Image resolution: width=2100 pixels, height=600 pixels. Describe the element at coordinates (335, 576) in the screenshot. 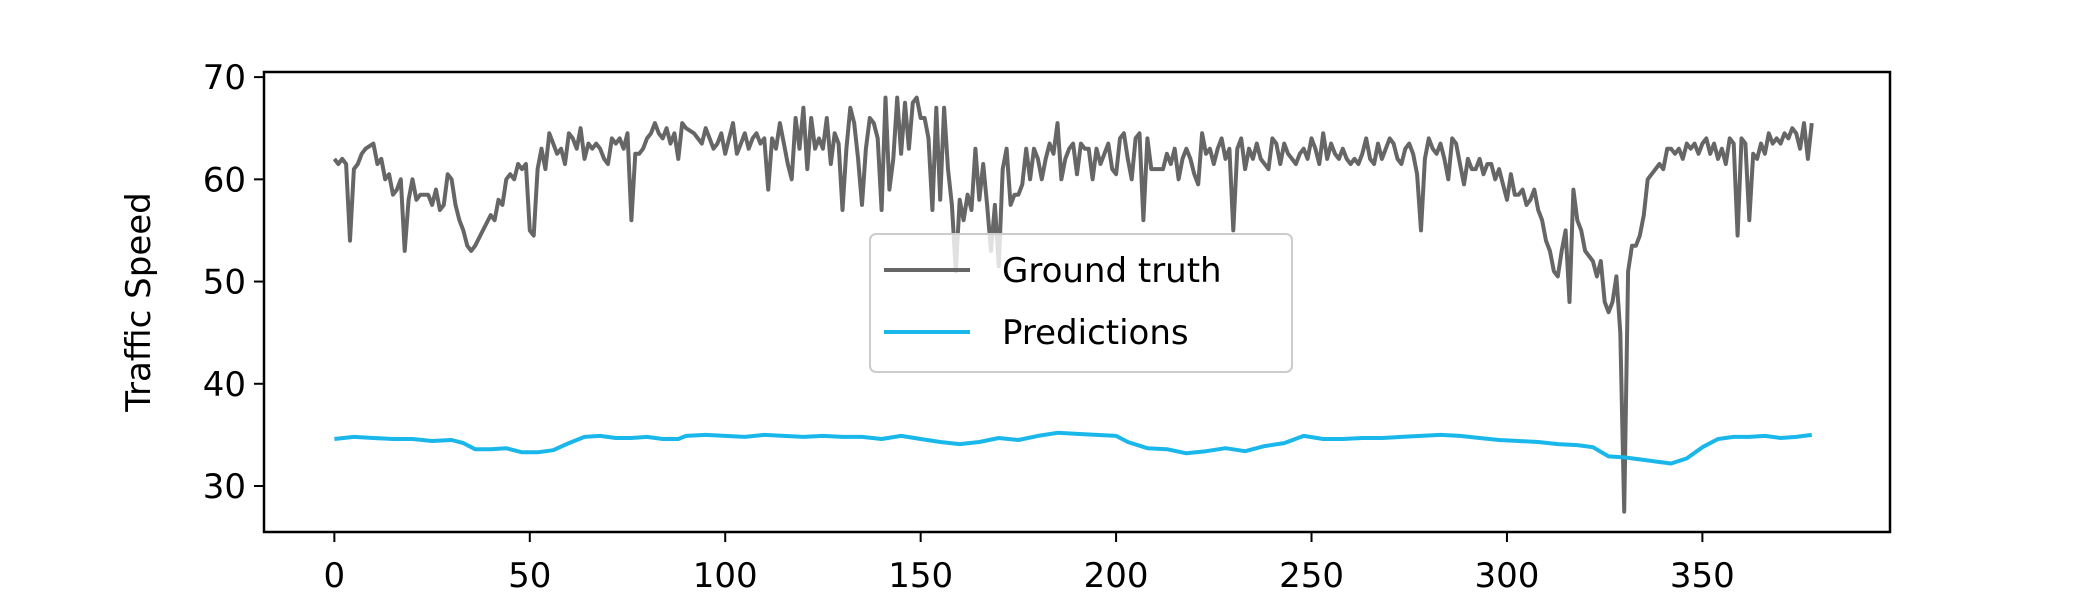

I see `x-tick-label: 0` at that location.